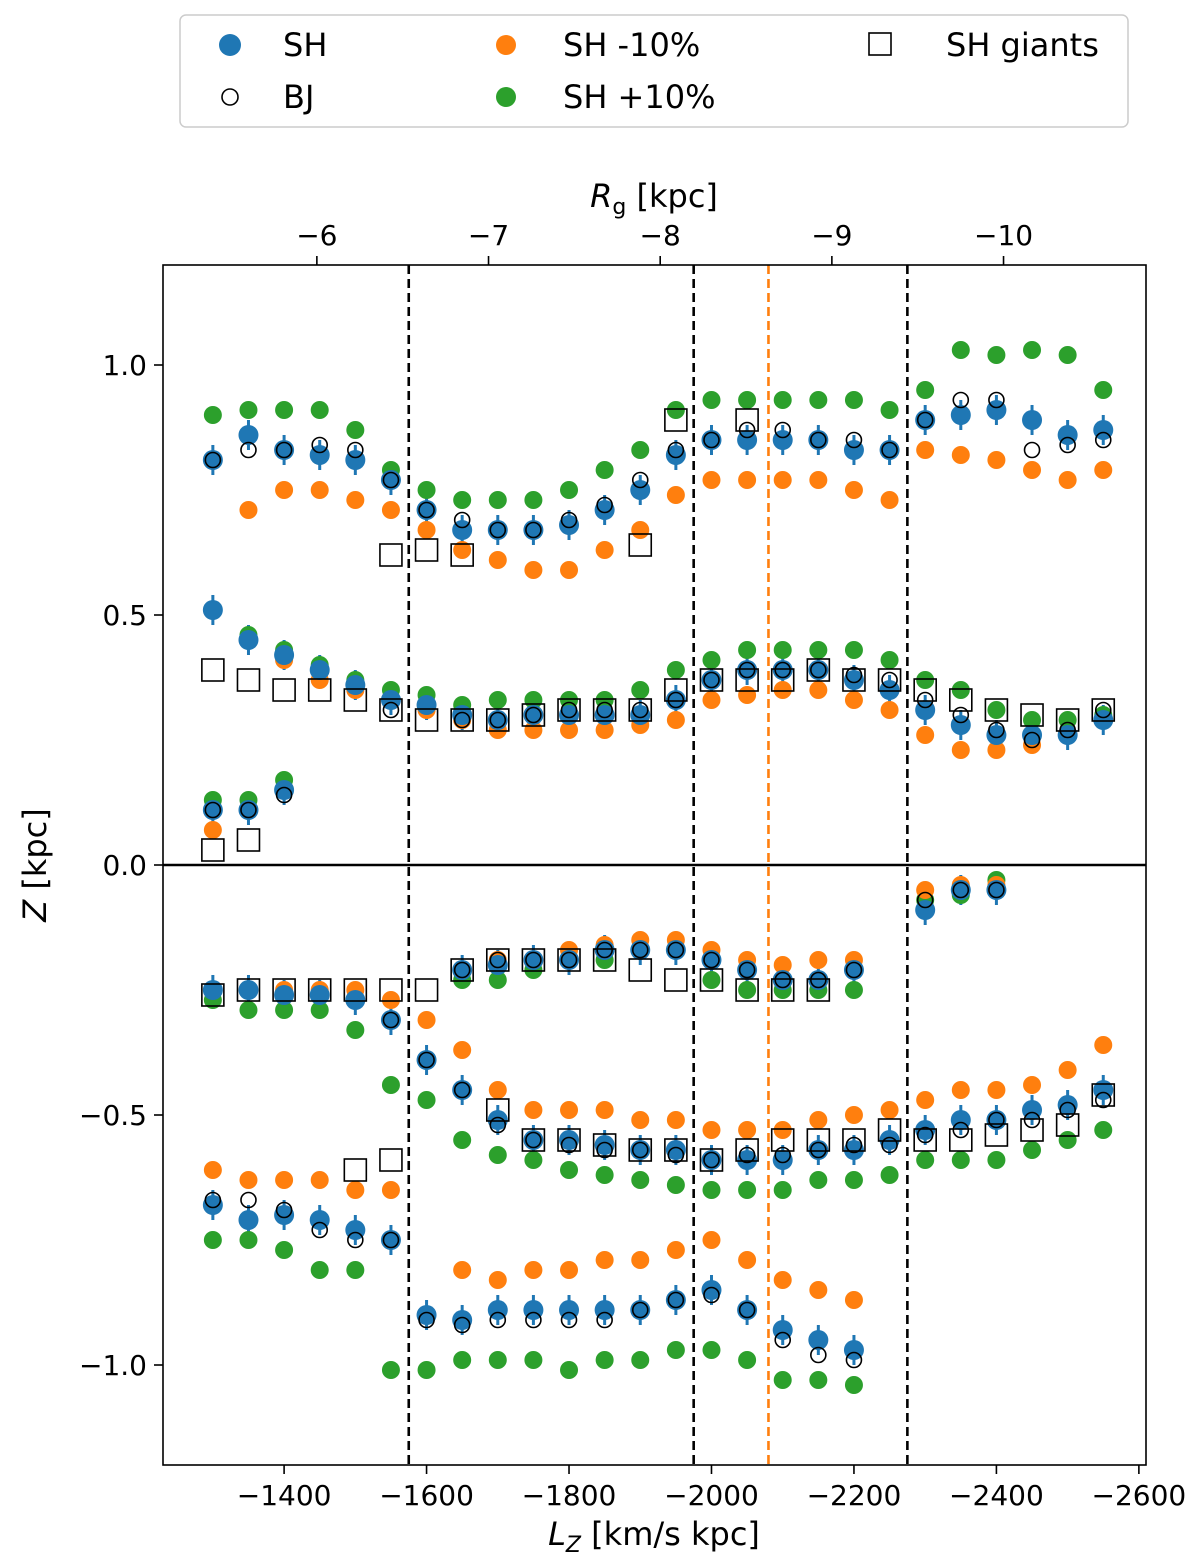 The width and height of the screenshot is (1200, 1568). I want to click on y-tick-label-0: −1.0, so click(113, 1365).